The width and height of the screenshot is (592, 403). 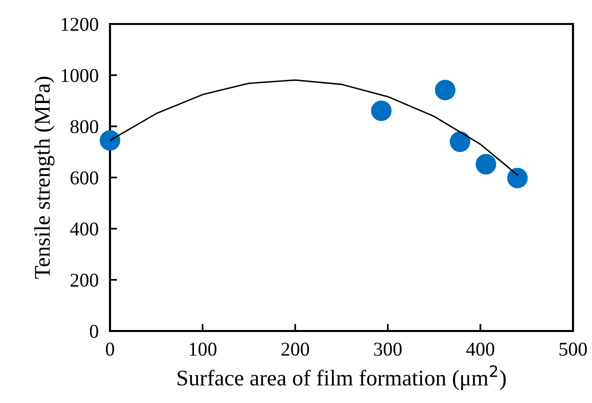 What do you see at coordinates (573, 349) in the screenshot?
I see `x-tick-label: 500` at bounding box center [573, 349].